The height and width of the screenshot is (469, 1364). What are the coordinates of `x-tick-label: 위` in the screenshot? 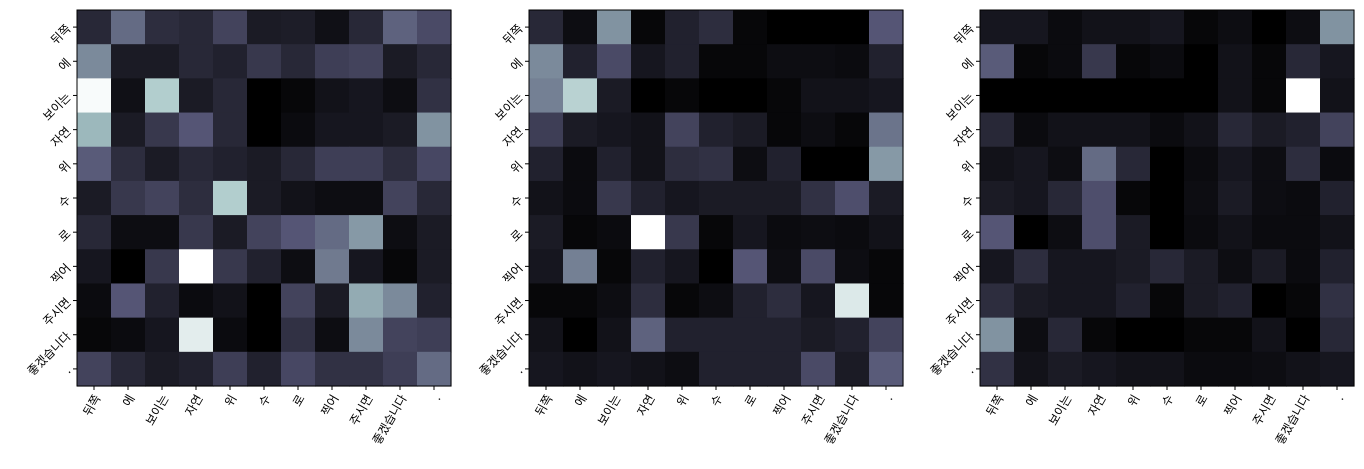 It's located at (231, 400).